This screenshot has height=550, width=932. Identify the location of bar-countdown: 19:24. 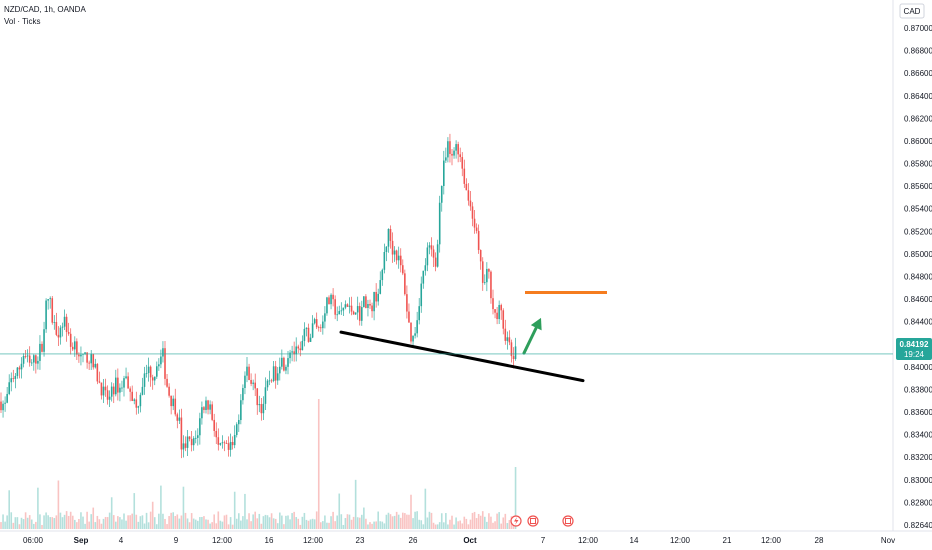
(914, 354).